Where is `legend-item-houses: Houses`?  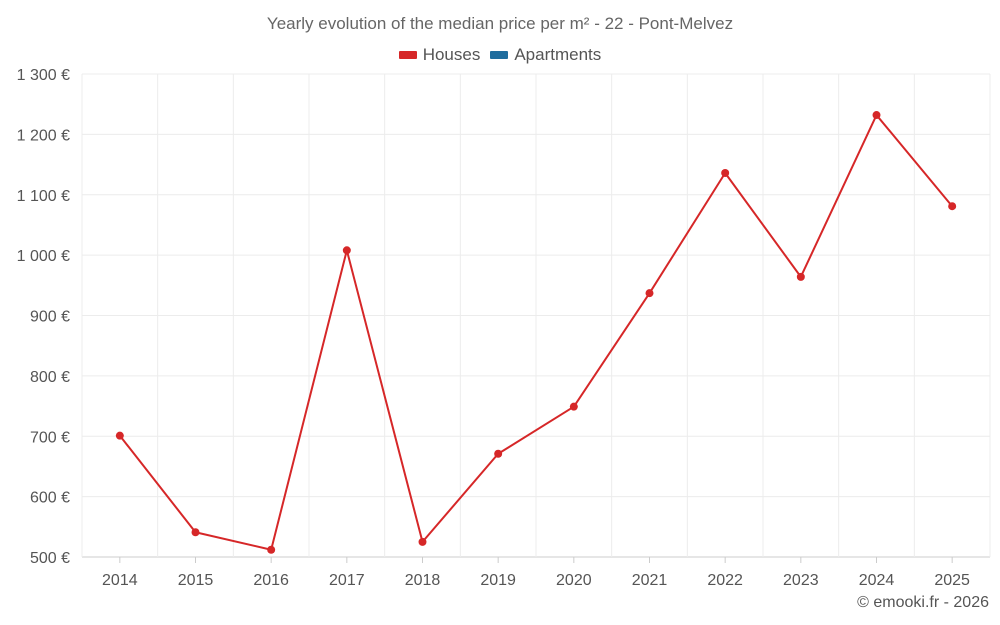 legend-item-houses: Houses is located at coordinates (439, 55).